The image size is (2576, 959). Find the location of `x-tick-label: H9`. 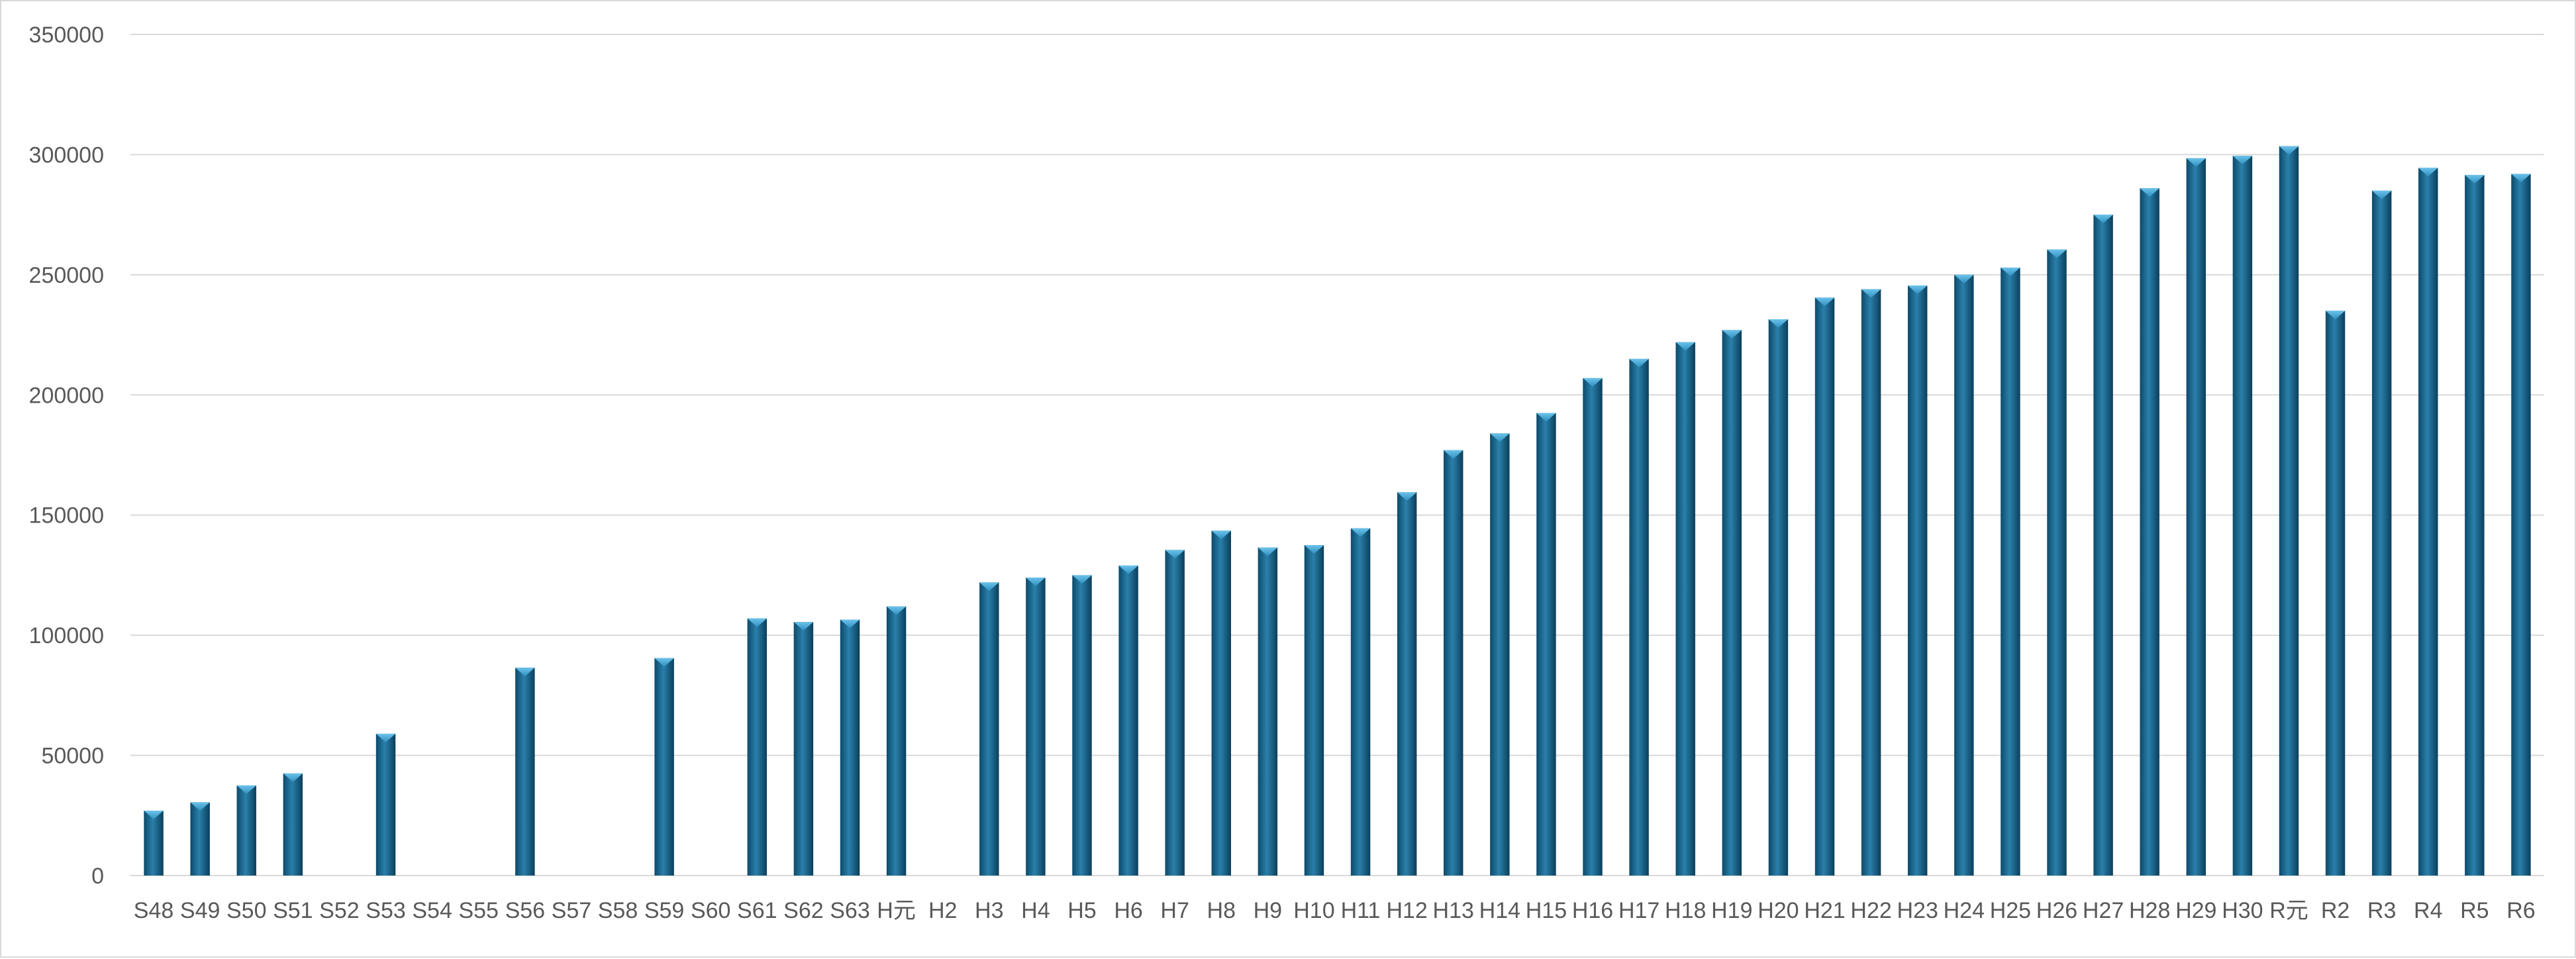

x-tick-label: H9 is located at coordinates (1268, 910).